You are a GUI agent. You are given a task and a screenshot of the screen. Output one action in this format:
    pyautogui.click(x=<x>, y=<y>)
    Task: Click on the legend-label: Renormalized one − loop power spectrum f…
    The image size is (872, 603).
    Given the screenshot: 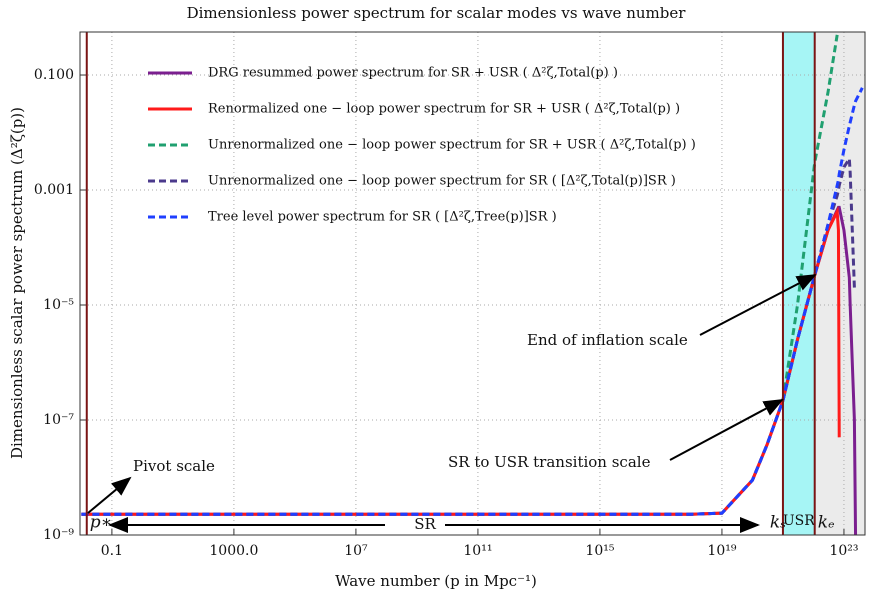 What is the action you would take?
    pyautogui.click(x=444, y=109)
    